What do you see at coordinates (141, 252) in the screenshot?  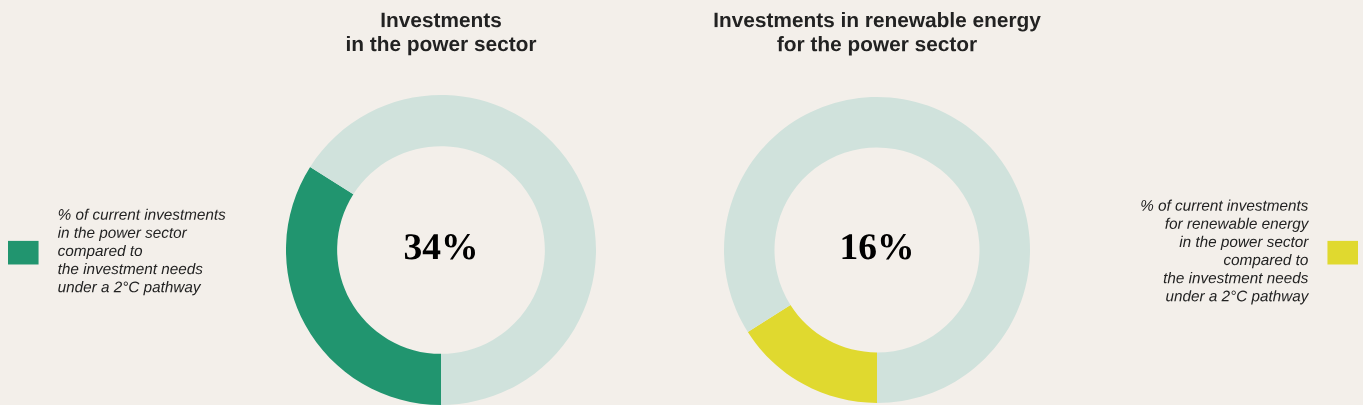 I see `legend-label: % of current investments in the power sector compared to the investment needs under a 2°C pathway` at bounding box center [141, 252].